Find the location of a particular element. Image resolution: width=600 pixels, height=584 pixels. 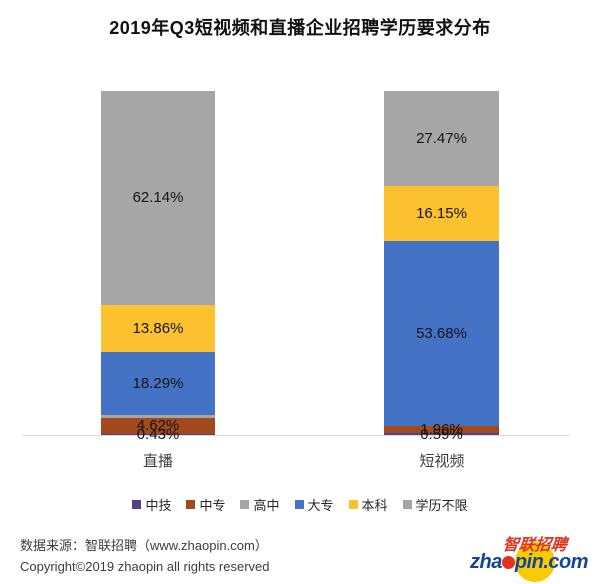

legend-item-中专: 中专 is located at coordinates (205, 504).